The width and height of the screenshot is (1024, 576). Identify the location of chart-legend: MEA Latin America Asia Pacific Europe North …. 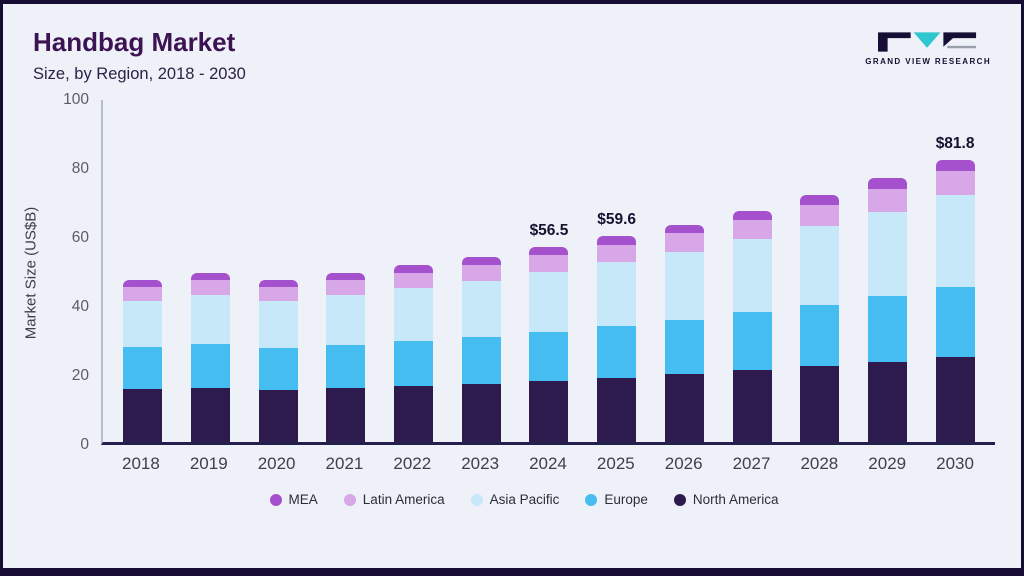
(504, 495).